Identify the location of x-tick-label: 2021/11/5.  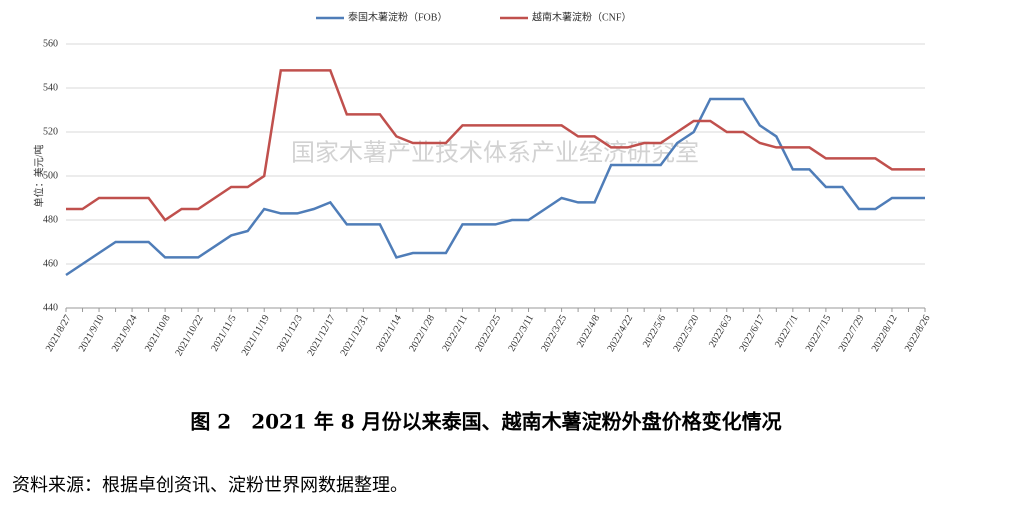
(224, 333).